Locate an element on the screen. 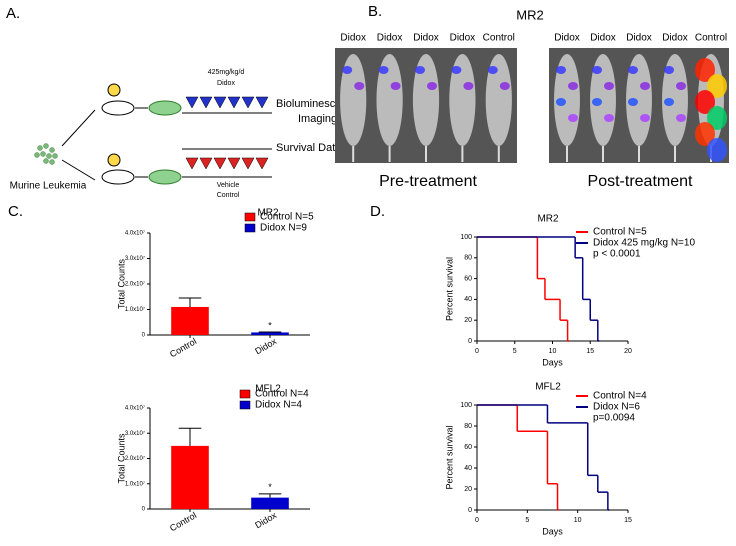 This screenshot has height=546, width=736. annotation: * is located at coordinates (270, 325).